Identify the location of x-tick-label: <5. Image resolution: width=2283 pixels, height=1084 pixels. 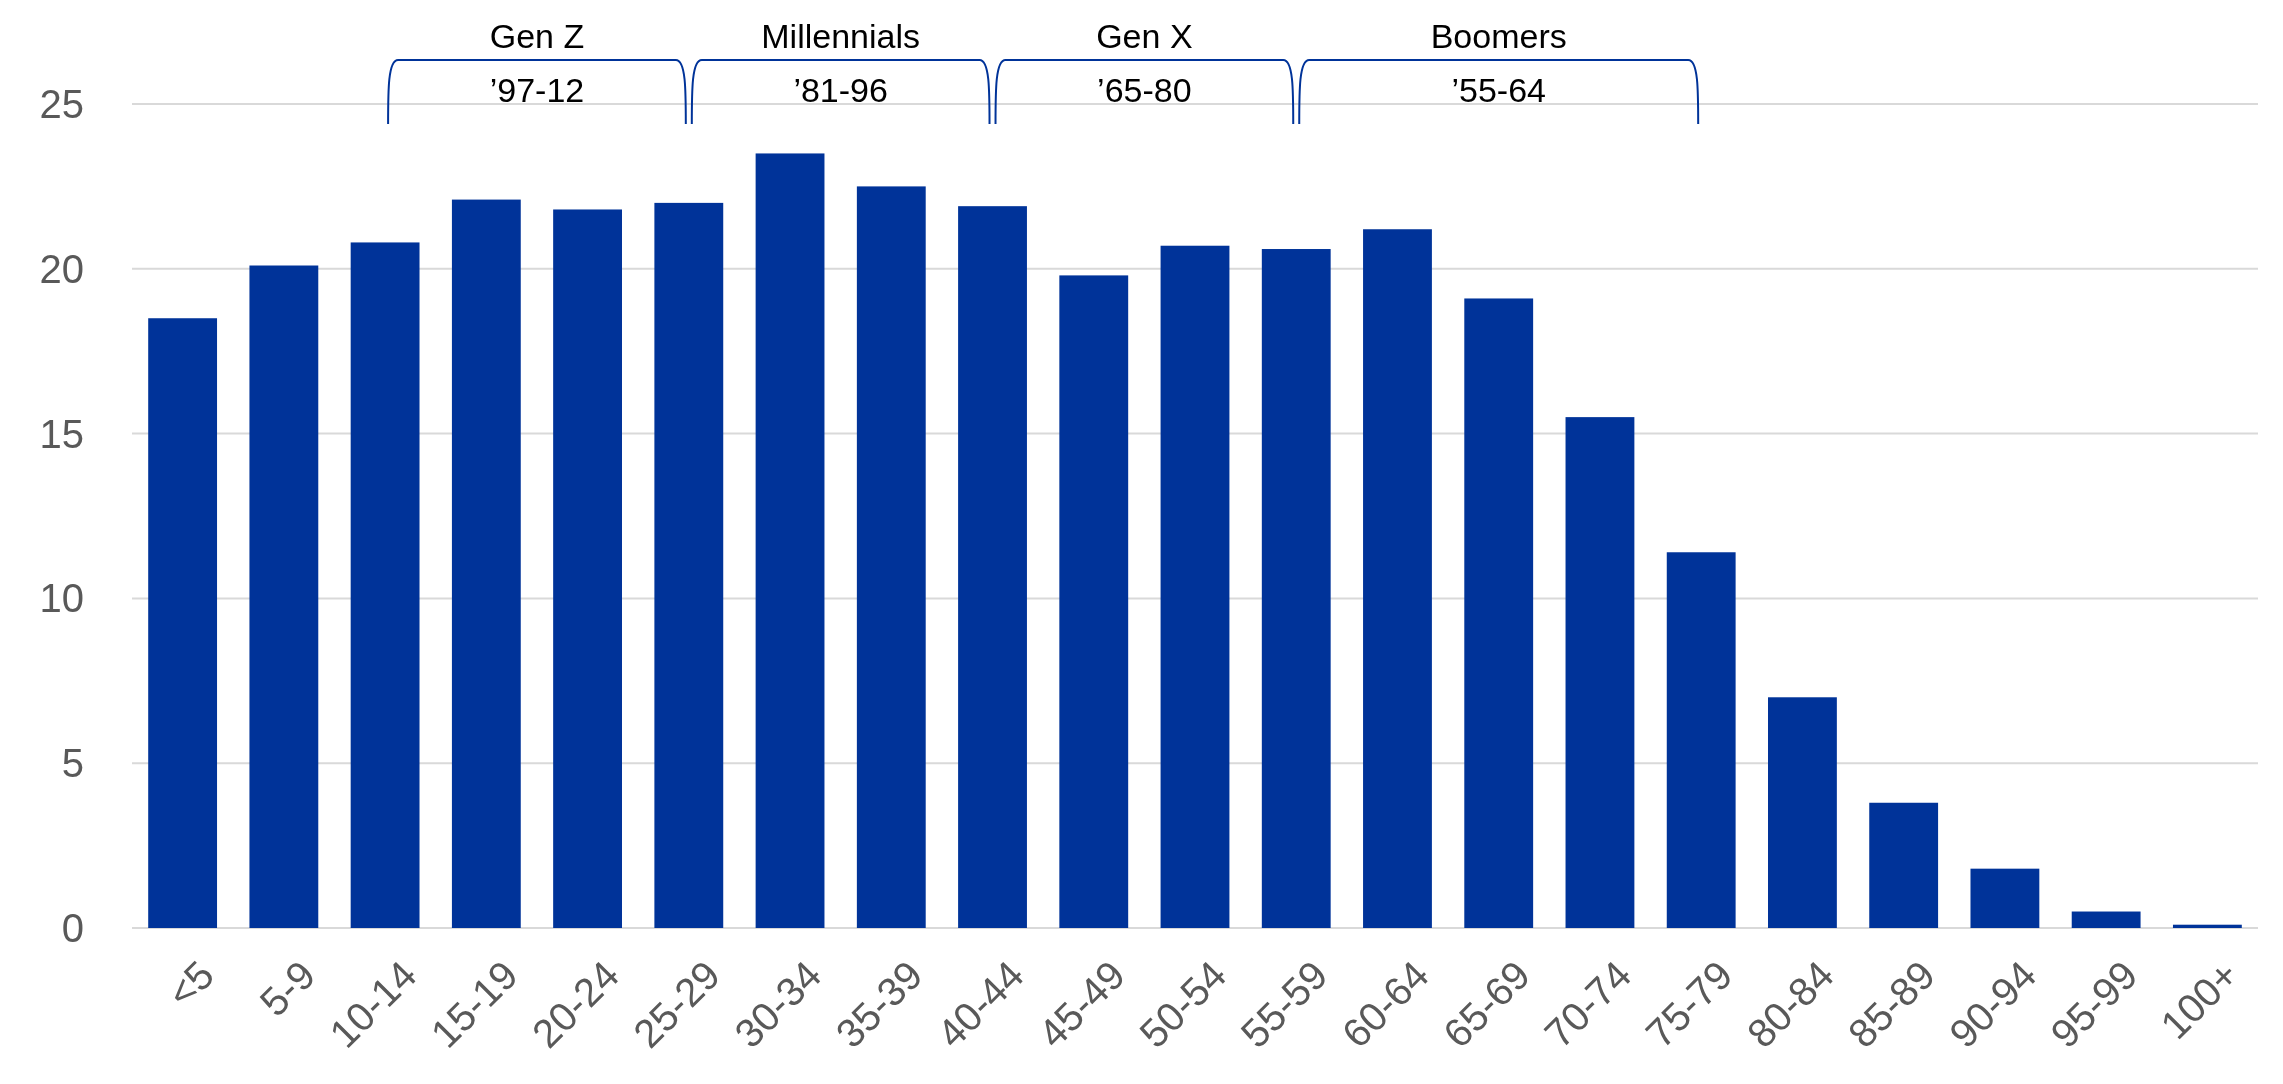
(190, 984).